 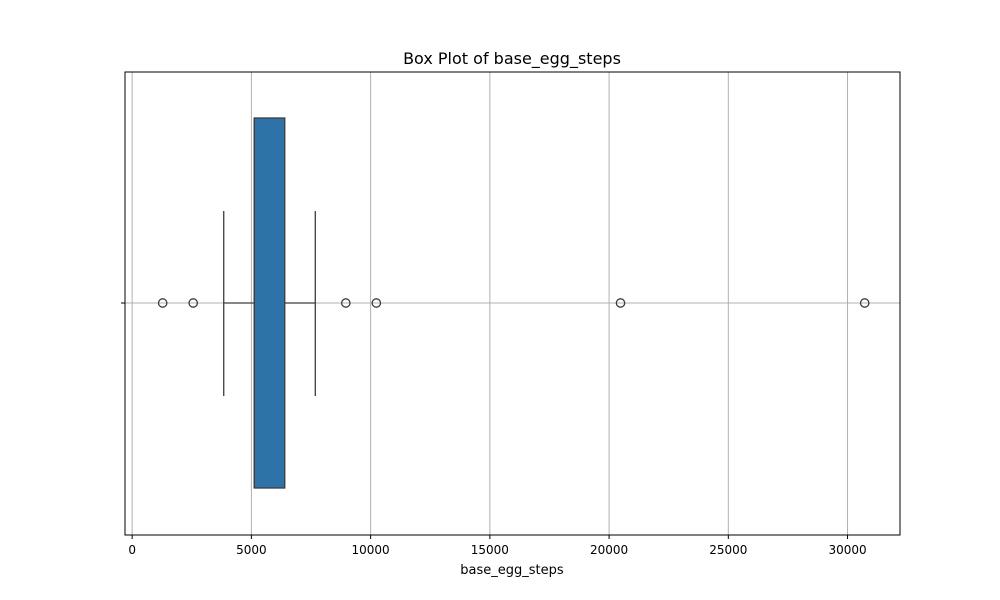 I want to click on x-tick-label: 15000, so click(x=490, y=550).